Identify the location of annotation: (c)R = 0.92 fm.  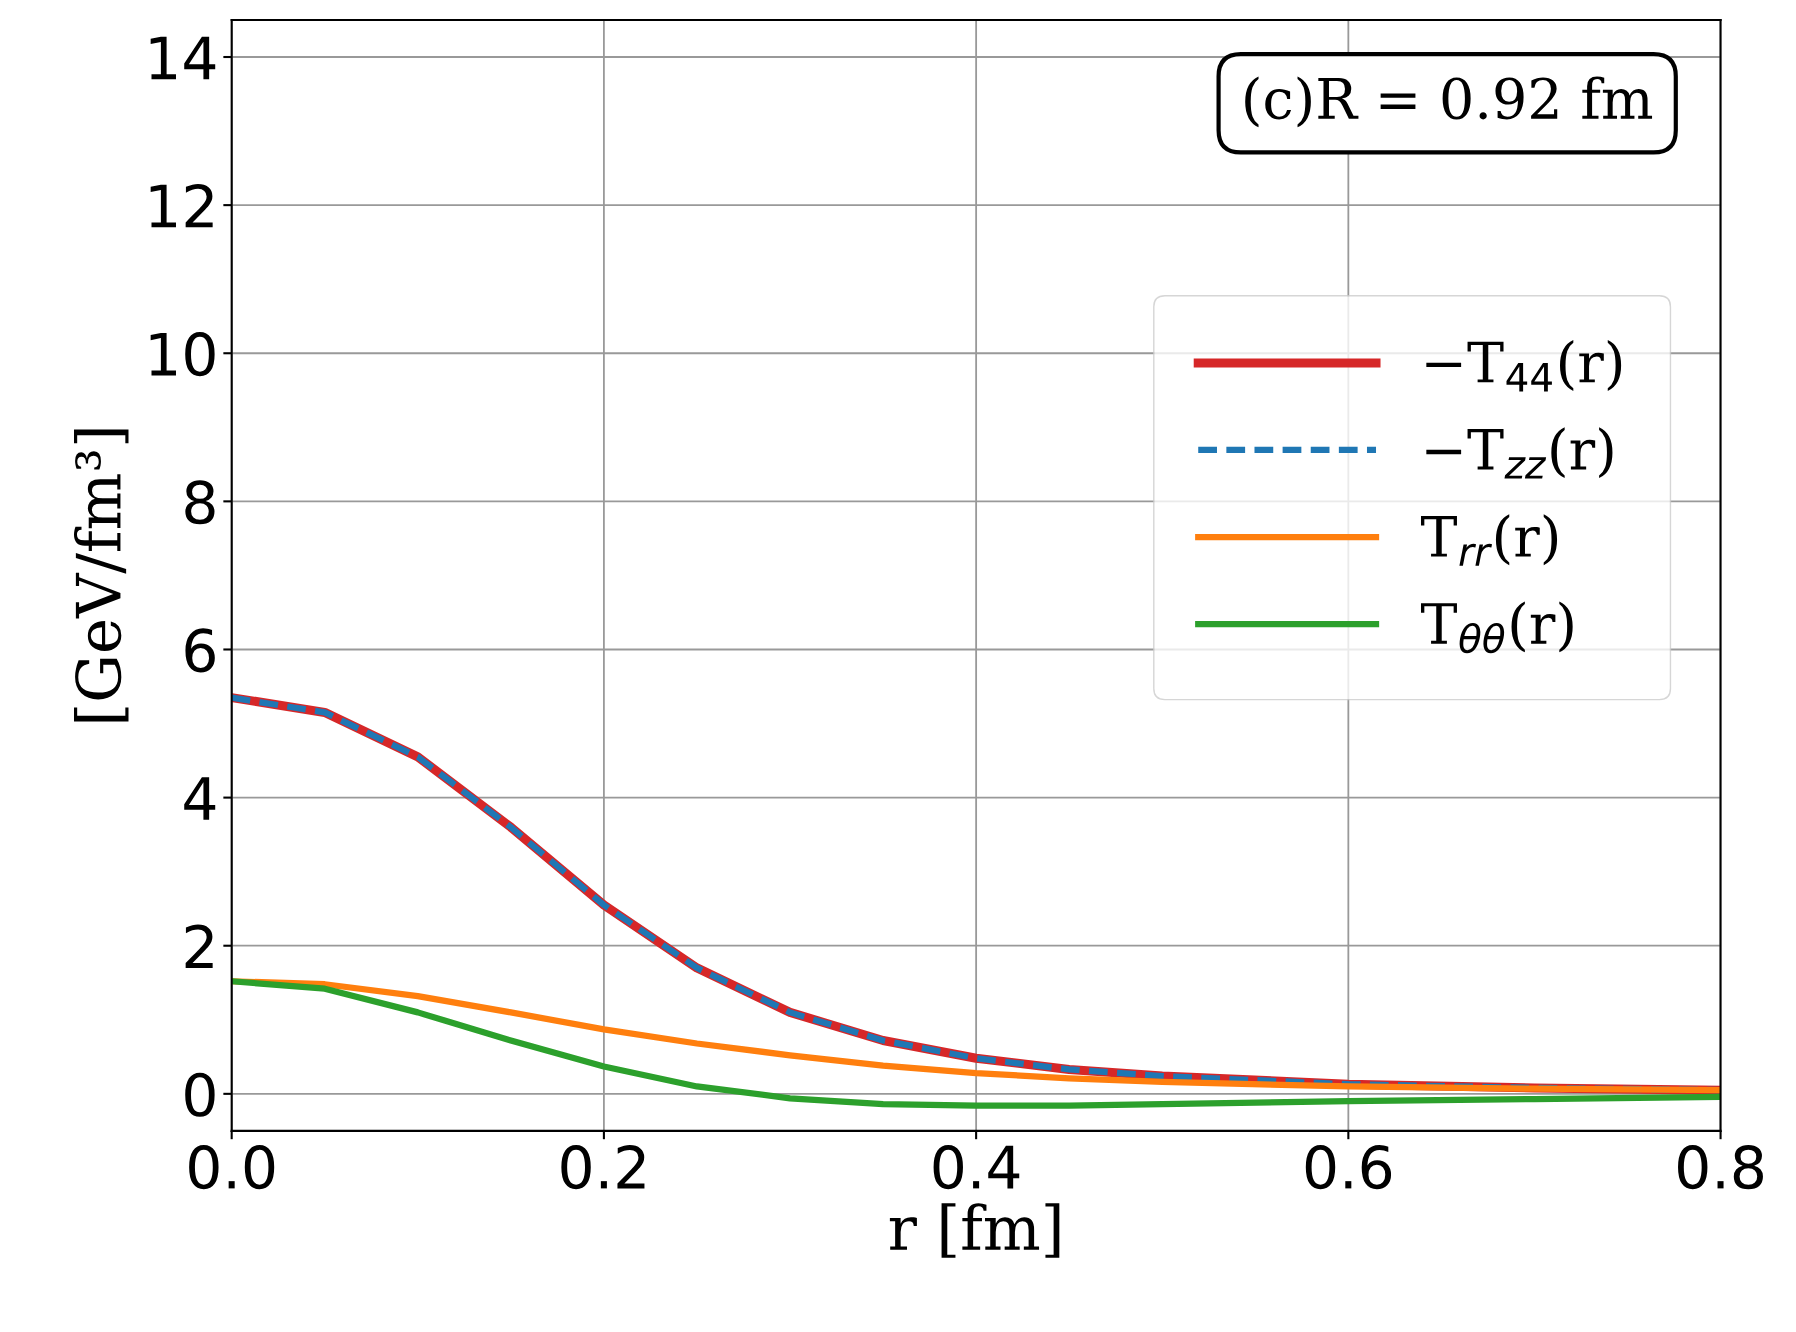
(1449, 102).